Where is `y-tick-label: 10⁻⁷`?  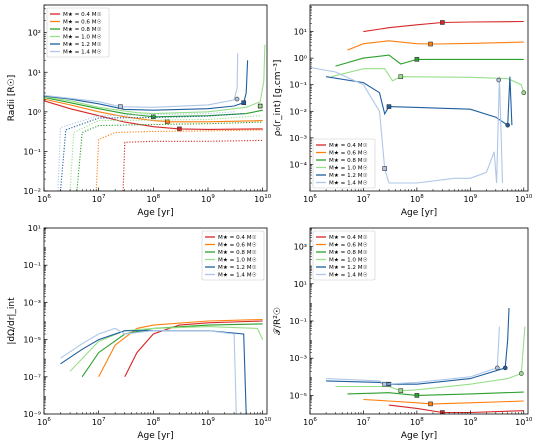
y-tick-label: 10⁻⁷ is located at coordinates (32, 377).